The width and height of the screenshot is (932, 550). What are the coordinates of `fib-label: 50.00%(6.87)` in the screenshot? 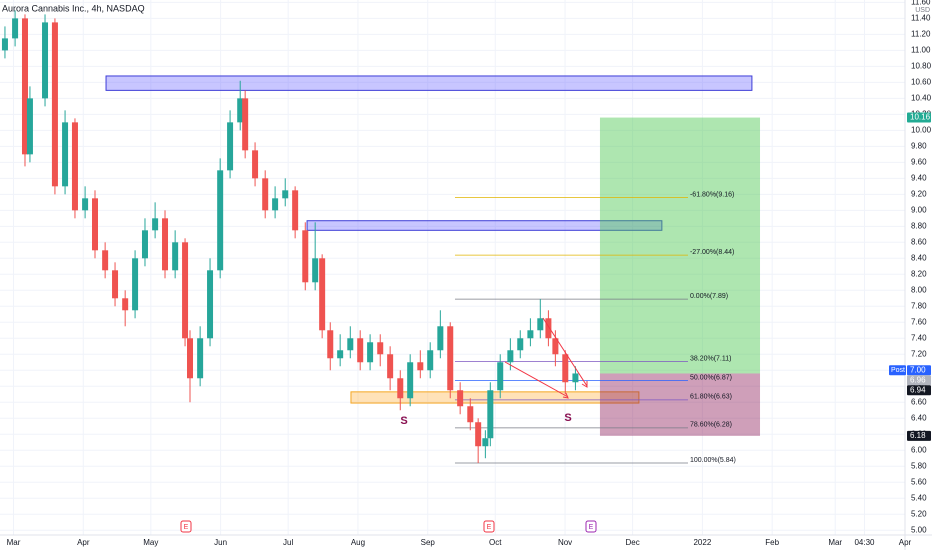 It's located at (711, 378).